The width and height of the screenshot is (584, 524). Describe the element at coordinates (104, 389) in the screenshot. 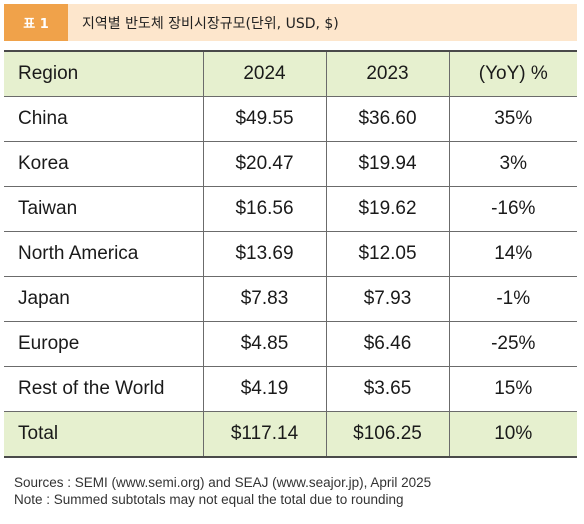

I see `region-cell: Rest of the World` at that location.